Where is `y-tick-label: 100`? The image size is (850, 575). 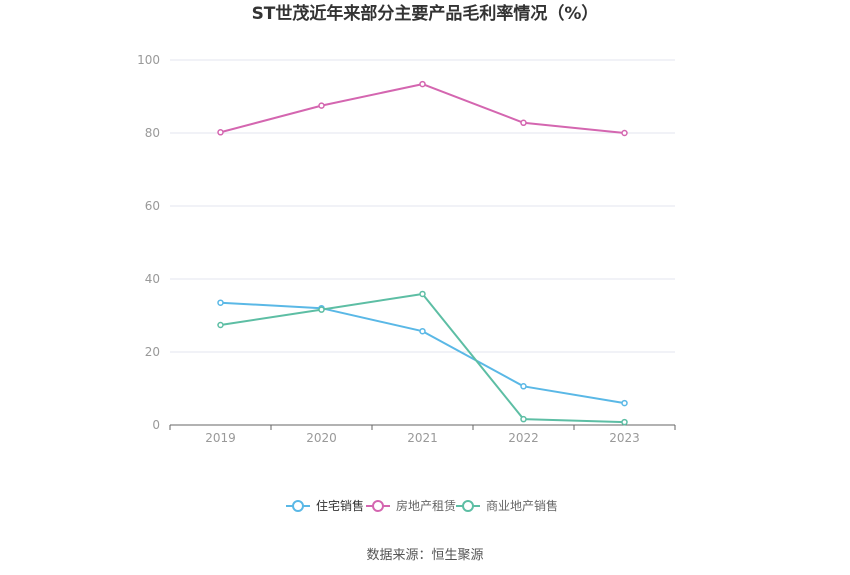
y-tick-label: 100 is located at coordinates (148, 60).